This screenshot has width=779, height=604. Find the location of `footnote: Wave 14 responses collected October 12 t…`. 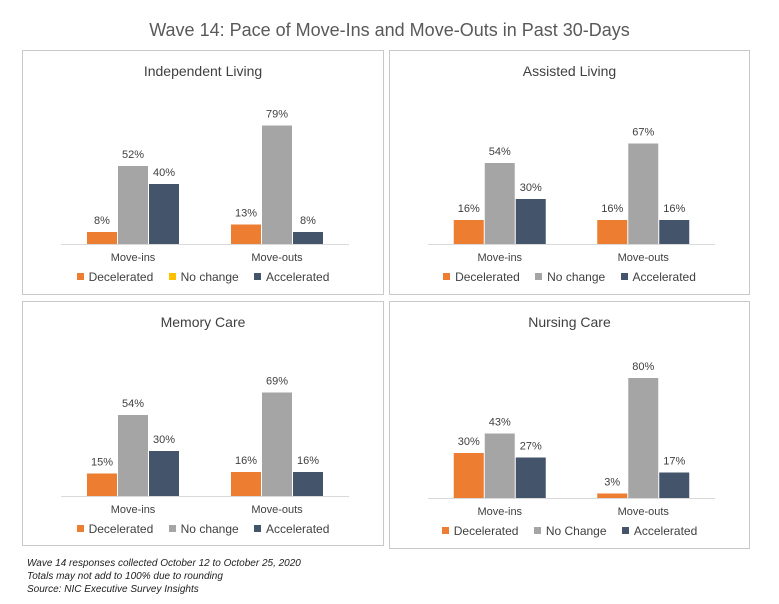

footnote: Wave 14 responses collected October 12 t… is located at coordinates (164, 563).